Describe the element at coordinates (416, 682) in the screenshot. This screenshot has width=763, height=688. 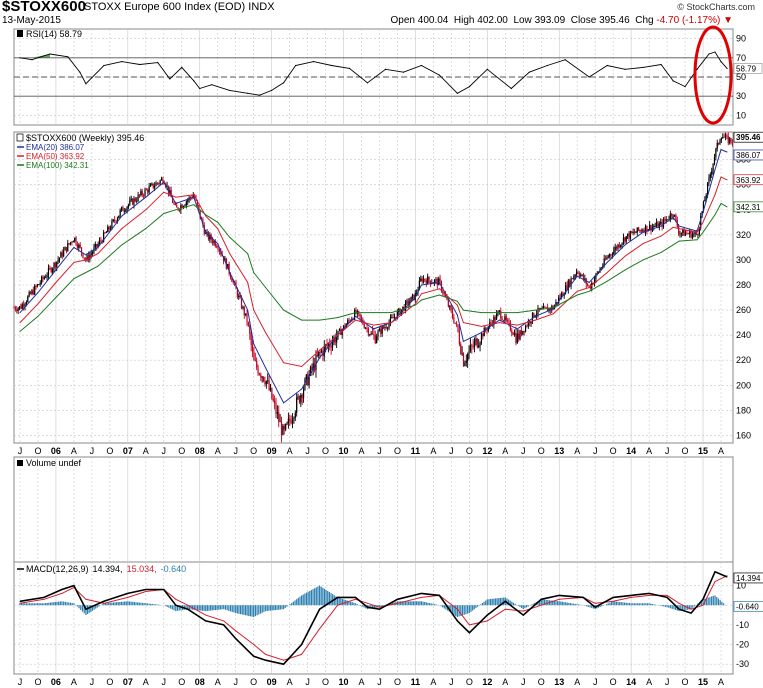
I see `x-tick-label-bottom: 11` at that location.